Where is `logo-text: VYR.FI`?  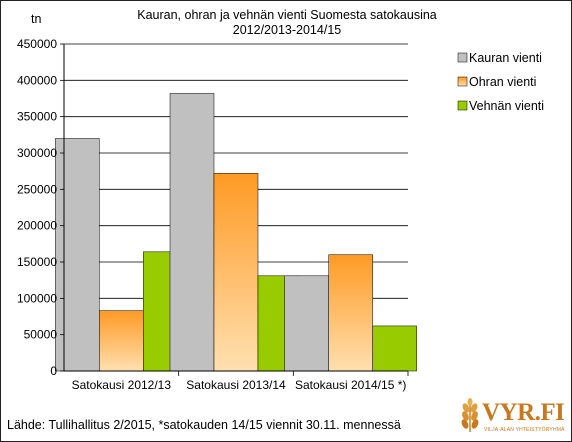 logo-text: VYR.FI is located at coordinates (523, 412).